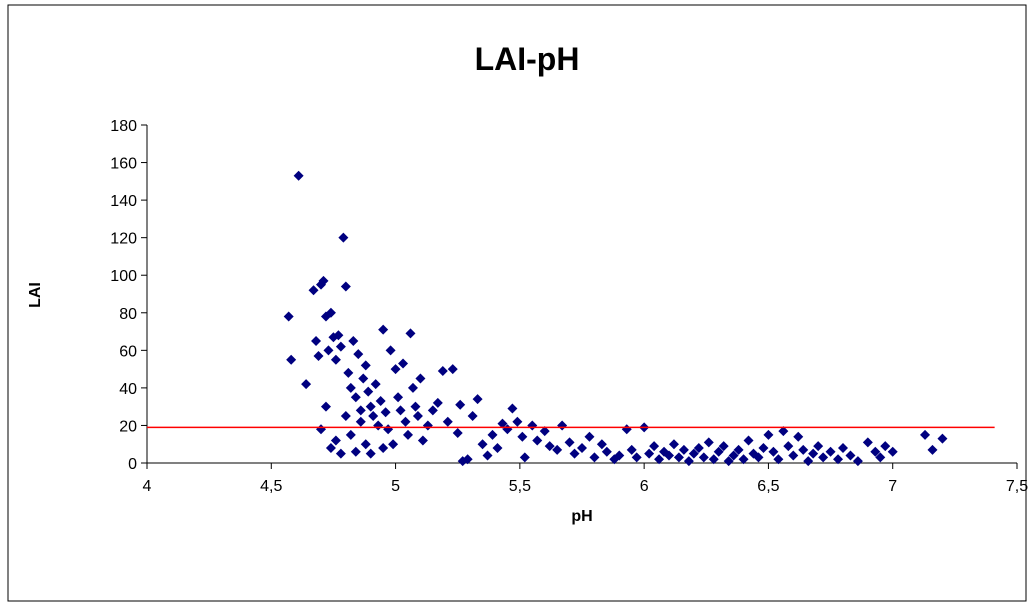 The width and height of the screenshot is (1034, 612). I want to click on x-tick-label: 5, so click(395, 486).